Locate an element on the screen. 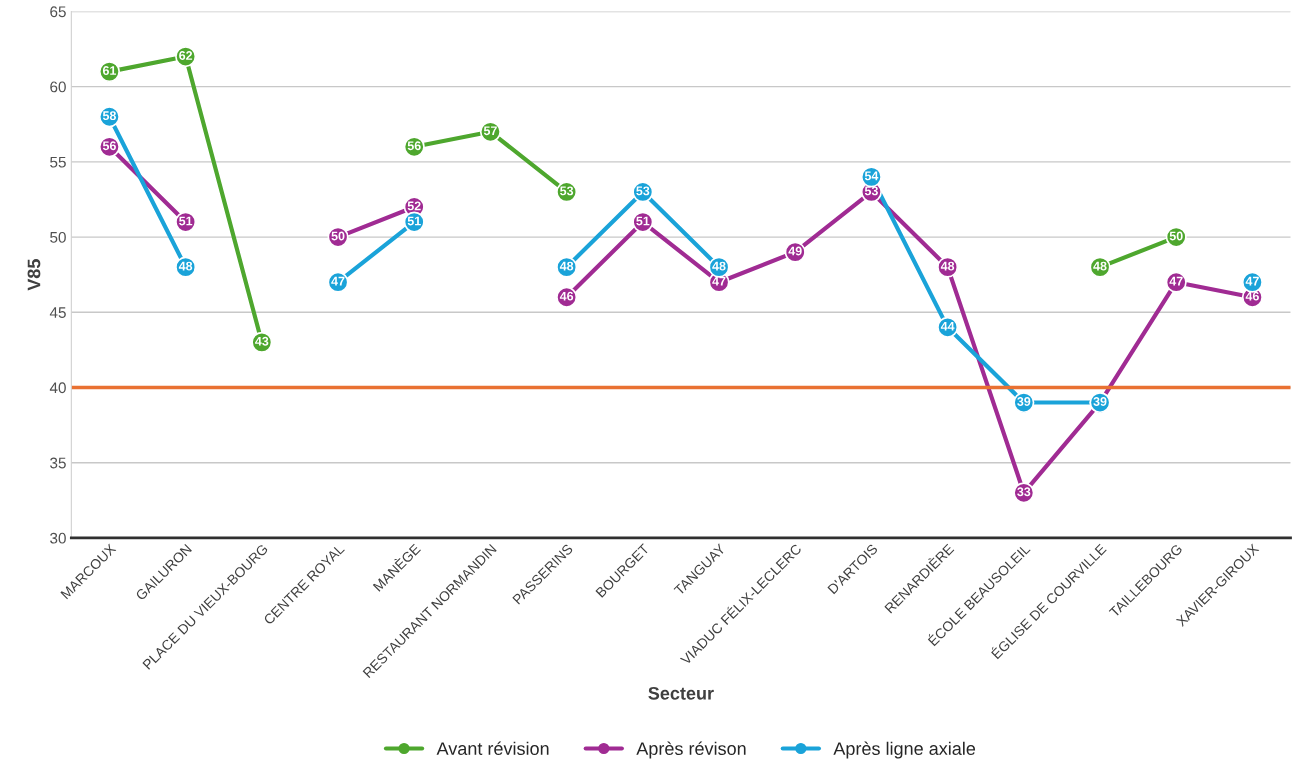 The width and height of the screenshot is (1297, 763). data-label: 57 is located at coordinates (490, 131).